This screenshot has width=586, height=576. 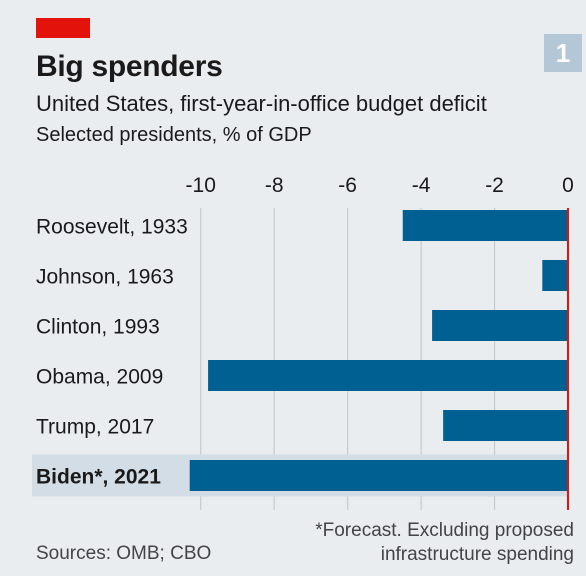 I want to click on footnote-line: *Forecast. Excluding proposed, so click(x=444, y=530).